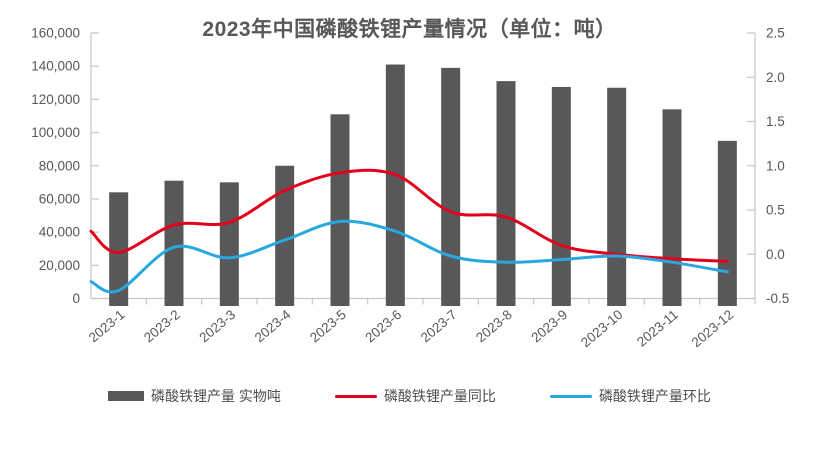  I want to click on left-axis-label: 120,000, so click(55, 99).